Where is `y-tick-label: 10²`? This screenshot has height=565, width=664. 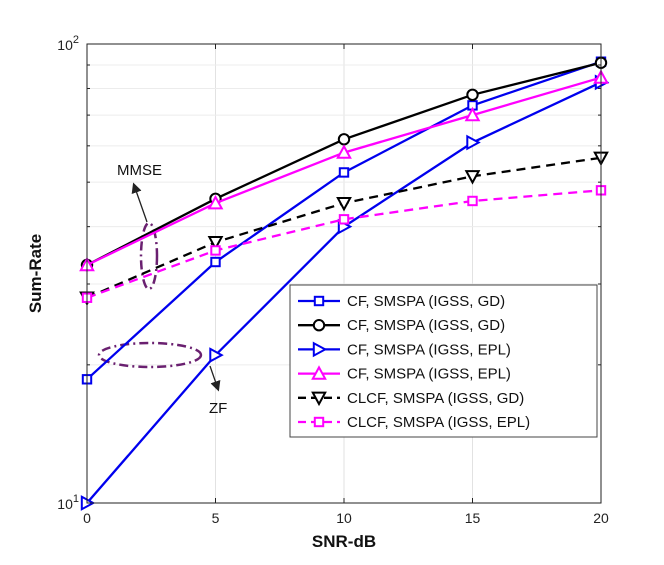 y-tick-label: 10² is located at coordinates (68, 43).